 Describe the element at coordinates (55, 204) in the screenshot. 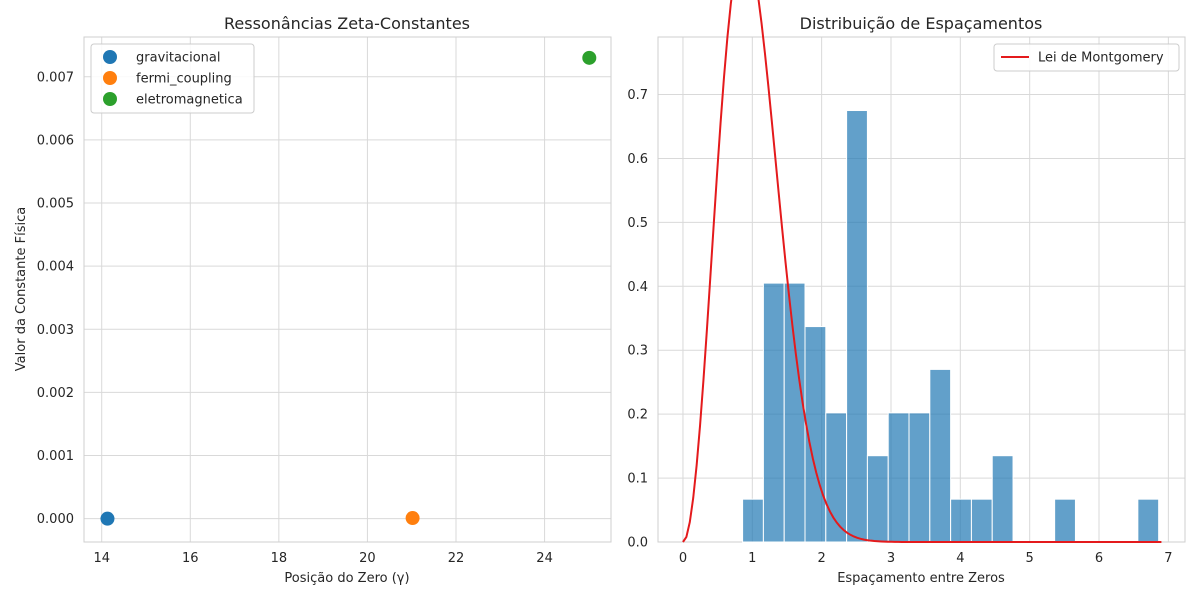

I see `scatter-y-tick-label: 0.005` at that location.